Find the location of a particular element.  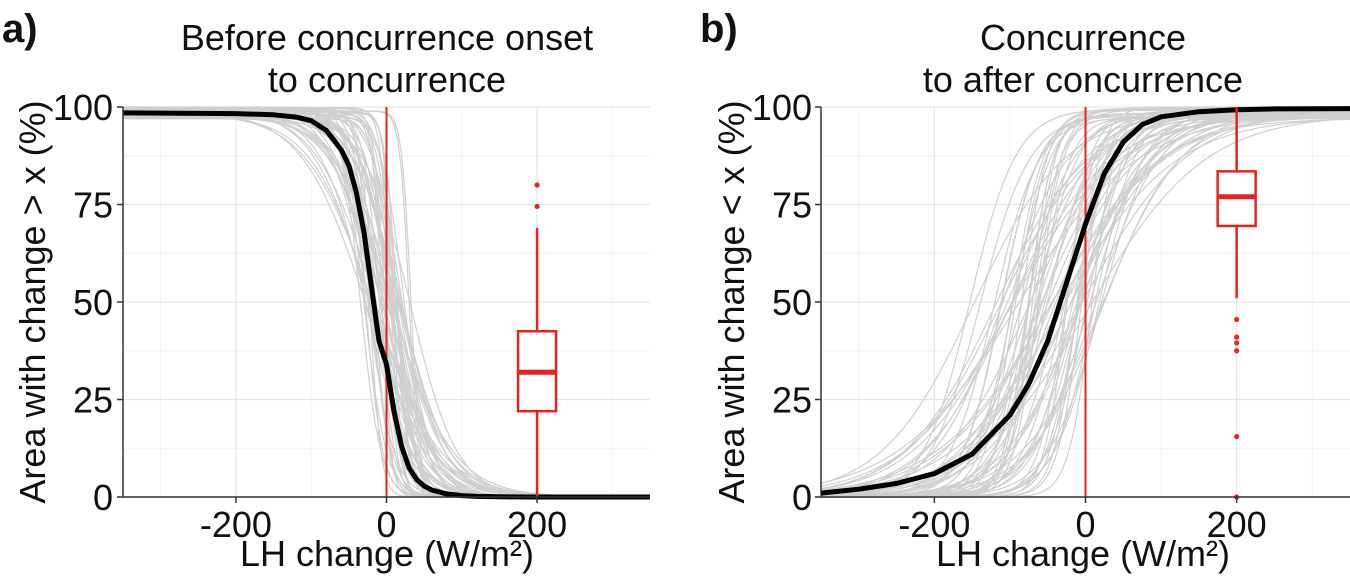

panel-a-title-line-2: to concurrence is located at coordinates (387, 79).